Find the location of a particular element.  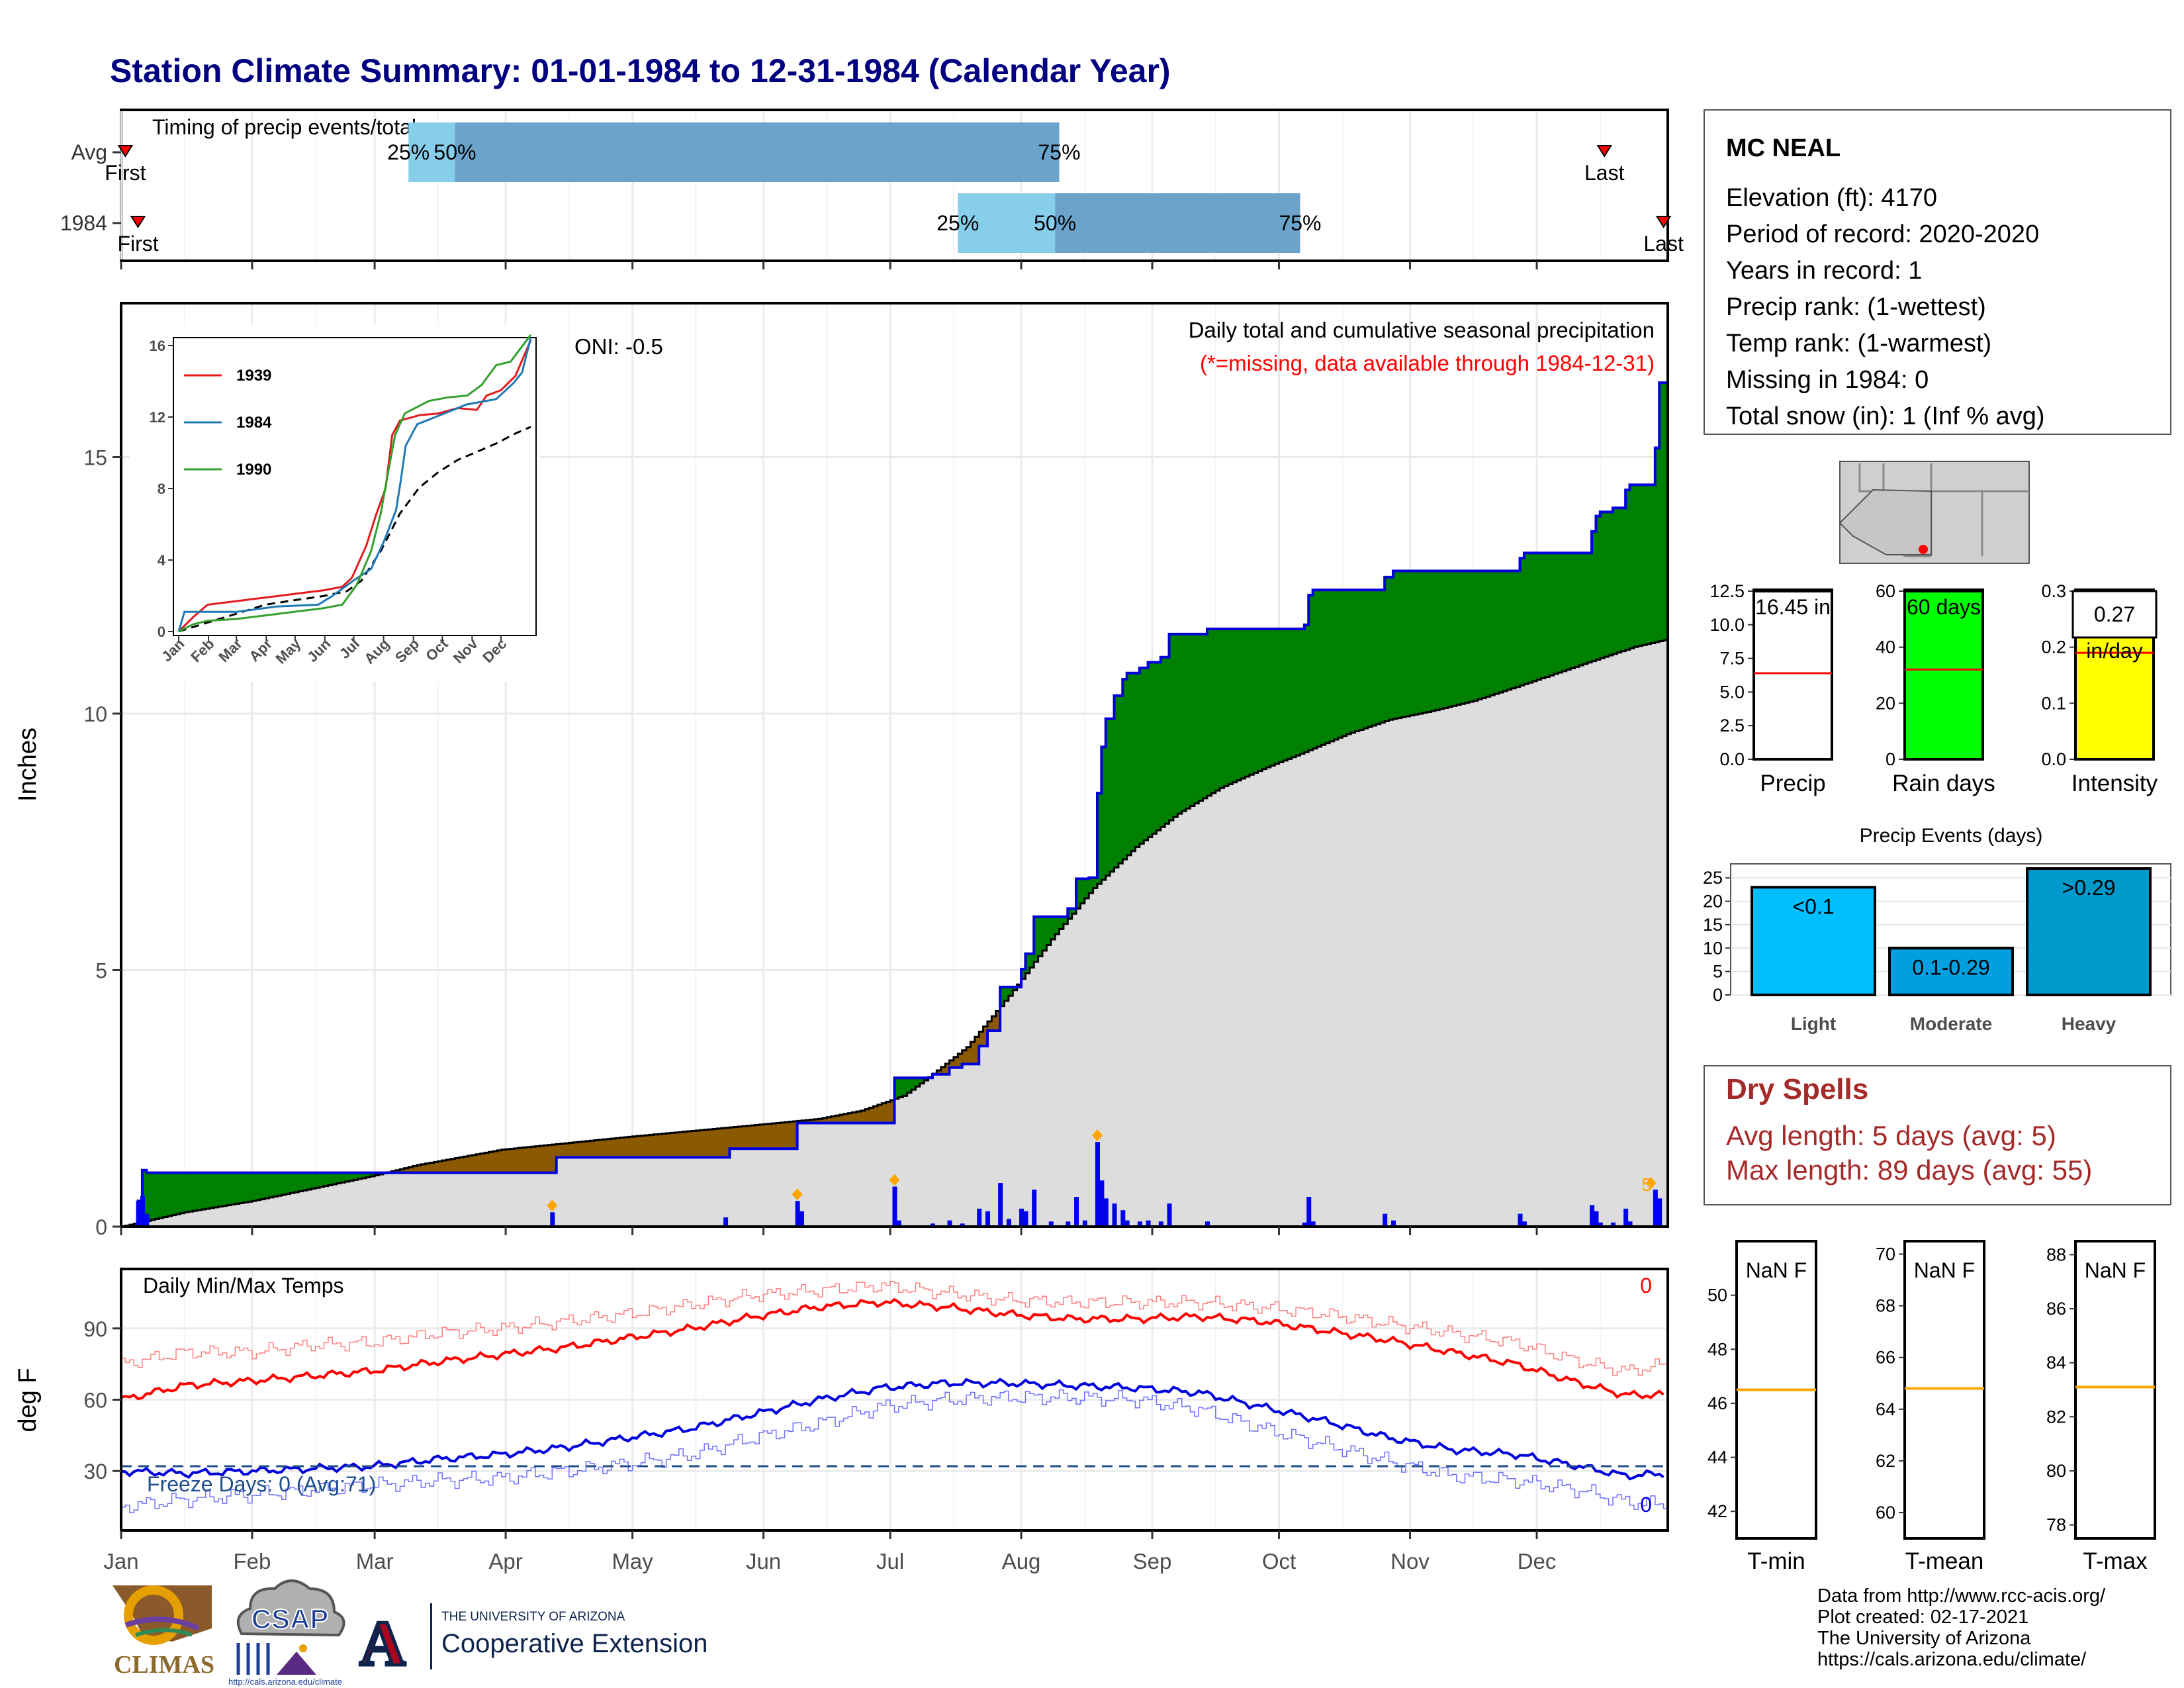

station-info-line: Period of record: 2020-2020 is located at coordinates (1883, 234).